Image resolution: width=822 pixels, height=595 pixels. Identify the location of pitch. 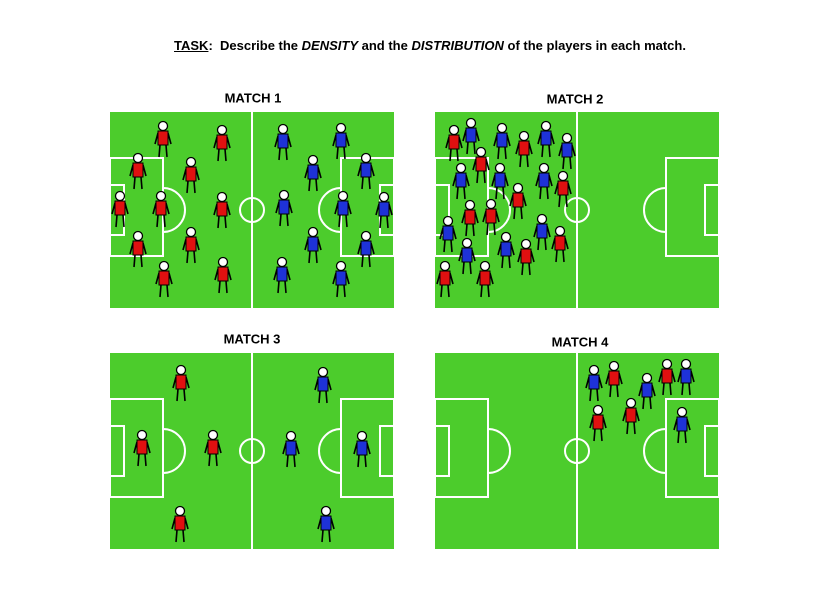
(252, 451).